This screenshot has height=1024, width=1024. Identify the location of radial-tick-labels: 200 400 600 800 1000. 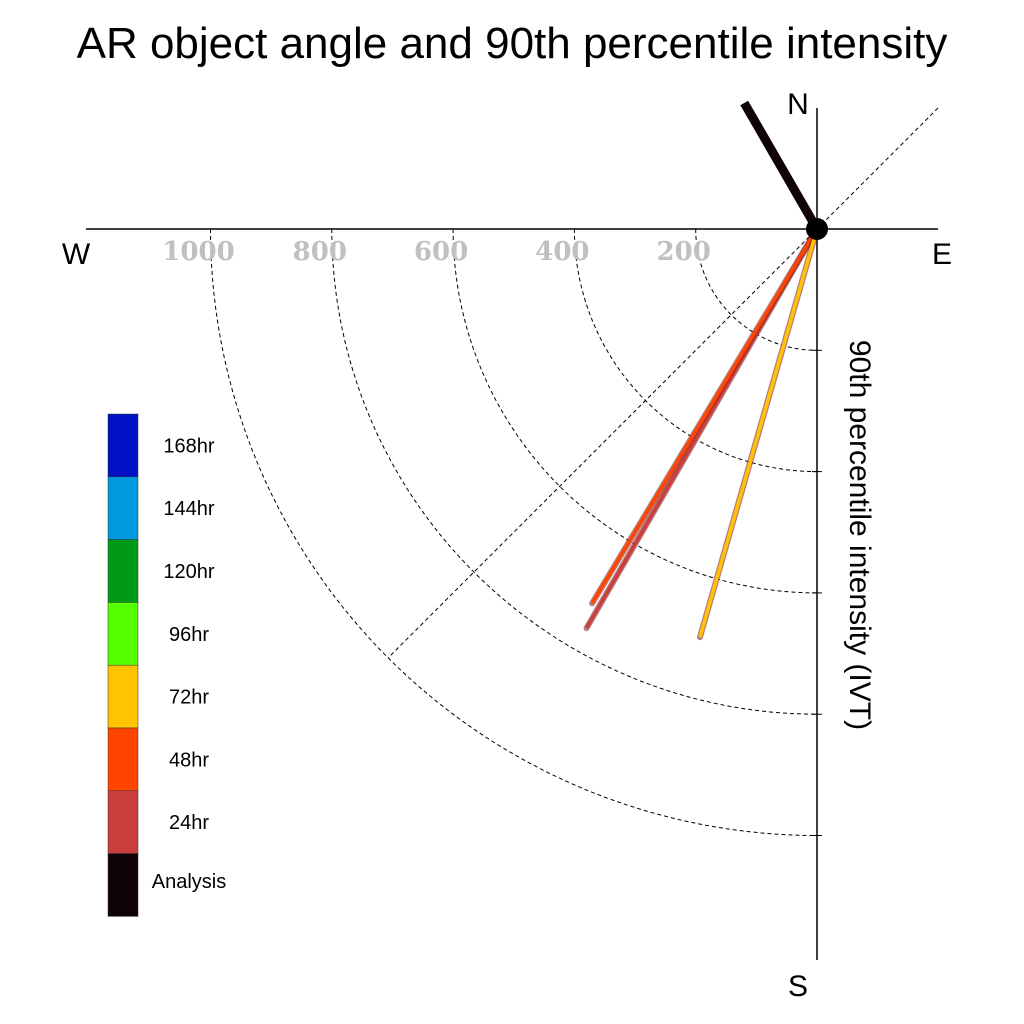
(436, 252).